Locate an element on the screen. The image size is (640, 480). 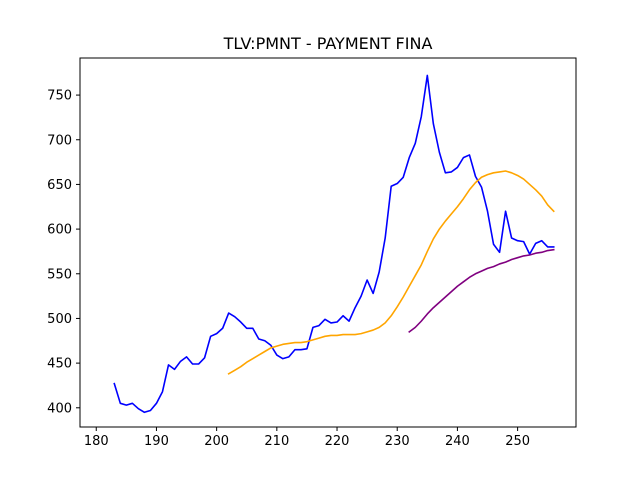
x-tick-label: 200 is located at coordinates (216, 441).